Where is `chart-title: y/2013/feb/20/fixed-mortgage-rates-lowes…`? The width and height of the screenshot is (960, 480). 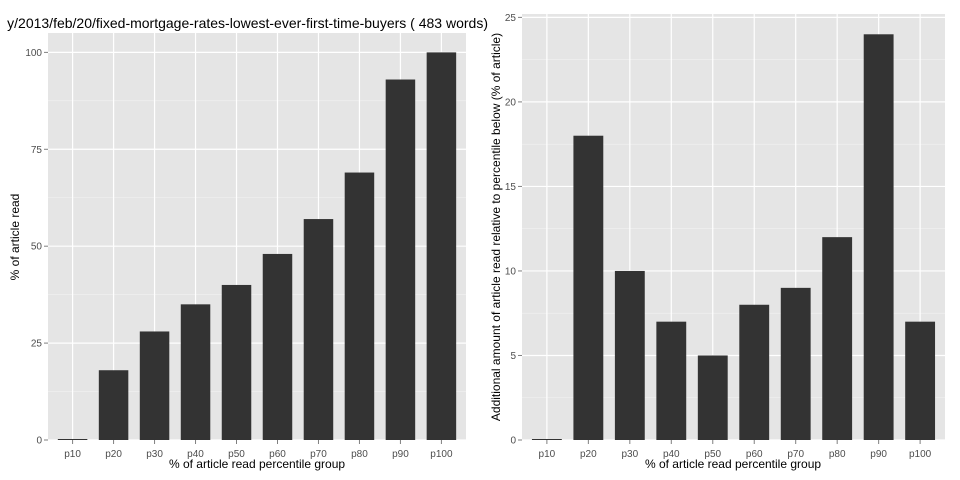
chart-title: y/2013/feb/20/fixed-mortgage-rates-lowes… is located at coordinates (247, 23).